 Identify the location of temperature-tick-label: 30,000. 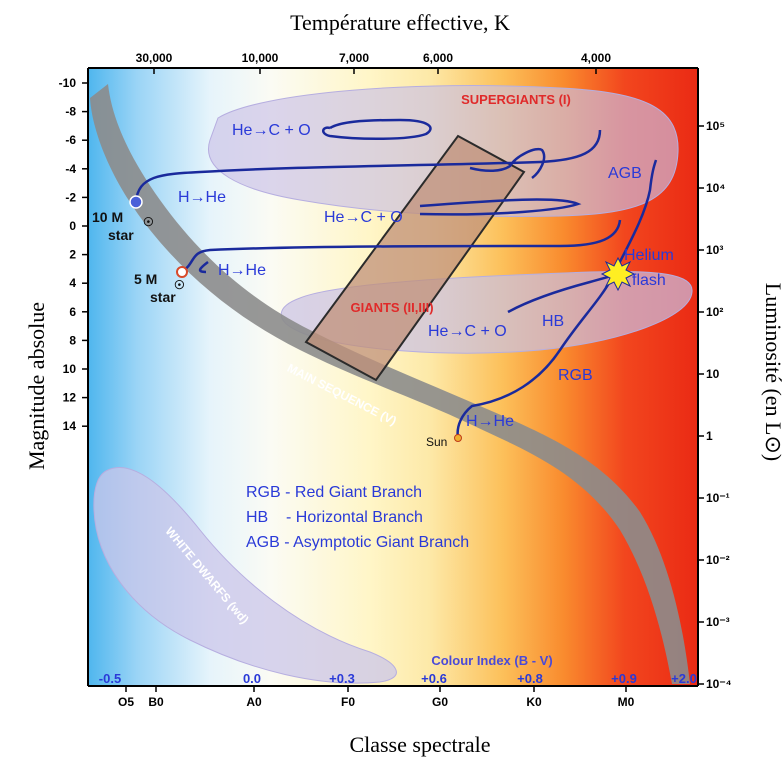
(154, 58).